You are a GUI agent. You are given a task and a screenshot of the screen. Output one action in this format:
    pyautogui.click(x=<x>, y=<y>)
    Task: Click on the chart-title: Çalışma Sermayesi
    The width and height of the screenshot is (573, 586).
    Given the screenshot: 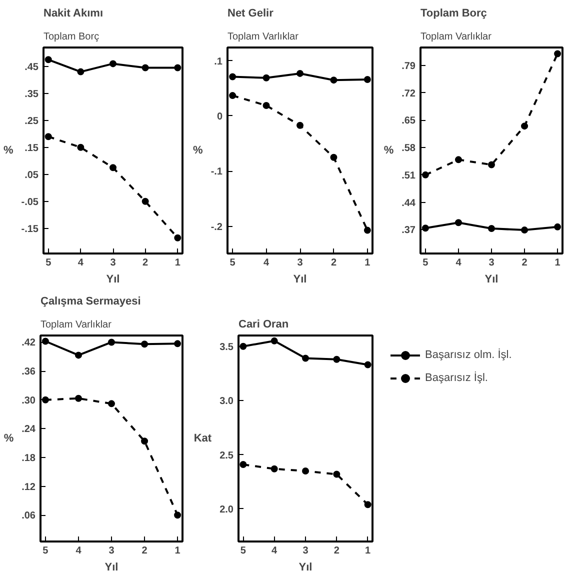 What is the action you would take?
    pyautogui.click(x=90, y=302)
    